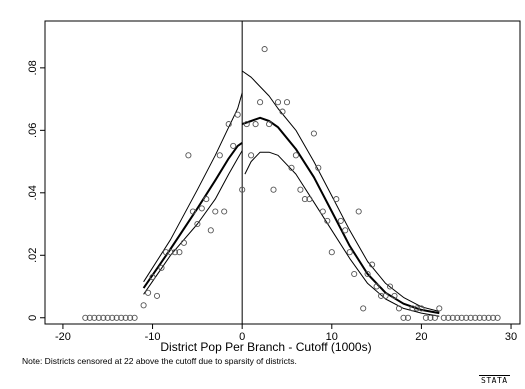 This screenshot has height=389, width=525. Describe the element at coordinates (33, 130) in the screenshot. I see `y-tick-label: .06` at that location.